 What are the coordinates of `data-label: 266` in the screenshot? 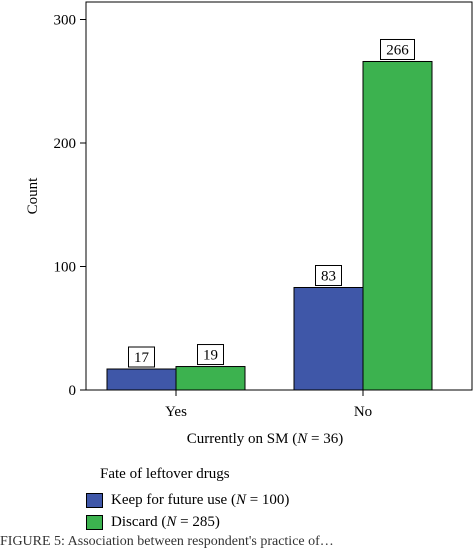 It's located at (397, 50).